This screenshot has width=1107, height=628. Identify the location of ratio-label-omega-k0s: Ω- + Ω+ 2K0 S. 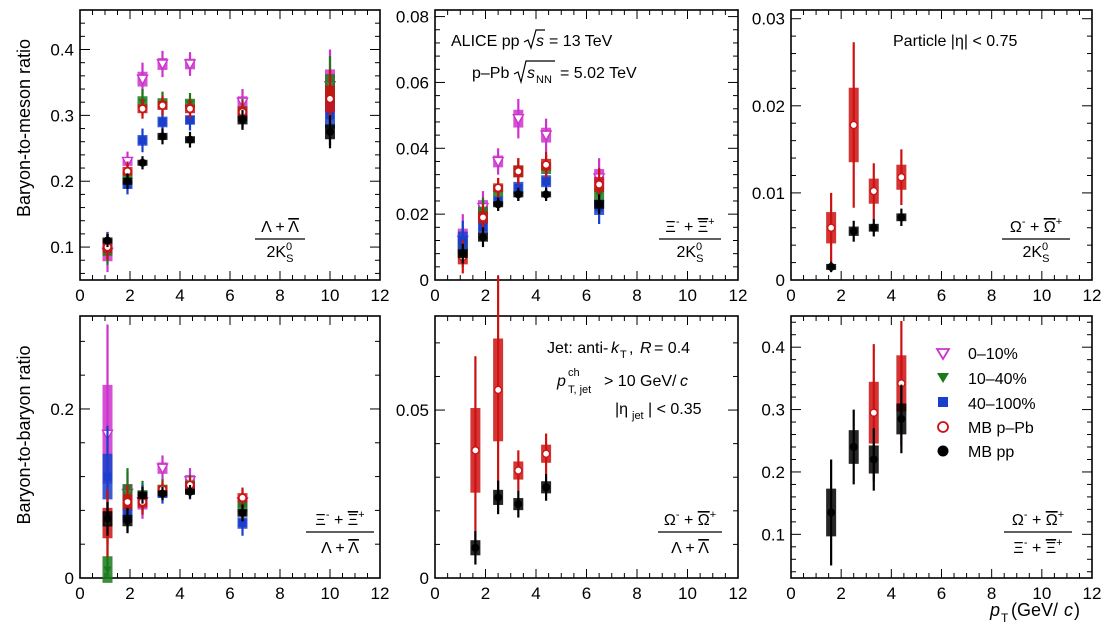
(1036, 240).